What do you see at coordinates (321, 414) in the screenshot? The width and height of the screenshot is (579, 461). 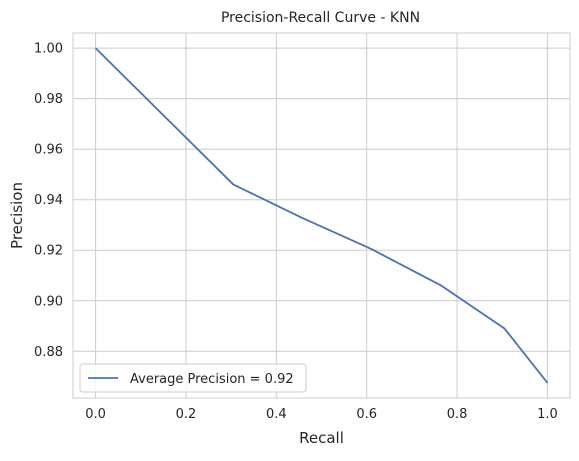 I see `x-tick-labels: 0.0 0.2 0.4 0.6 0.8 1.0` at bounding box center [321, 414].